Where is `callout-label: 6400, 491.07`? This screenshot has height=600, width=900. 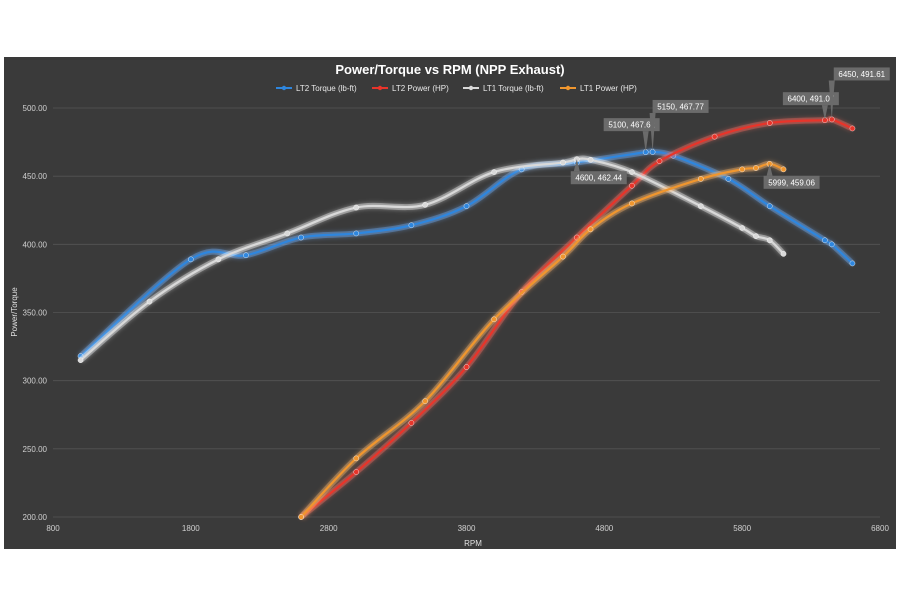 callout-label: 6400, 491.07 is located at coordinates (811, 99).